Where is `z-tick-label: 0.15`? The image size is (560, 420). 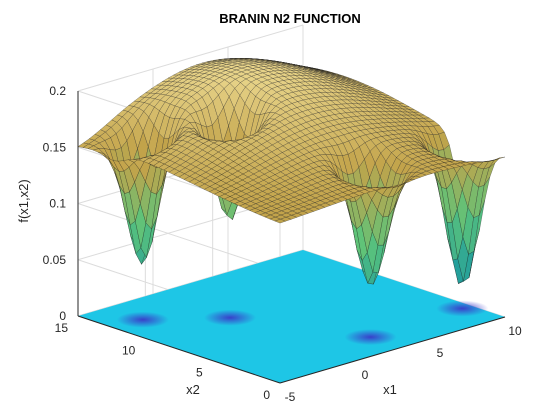
z-tick-label: 0.15 is located at coordinates (55, 147).